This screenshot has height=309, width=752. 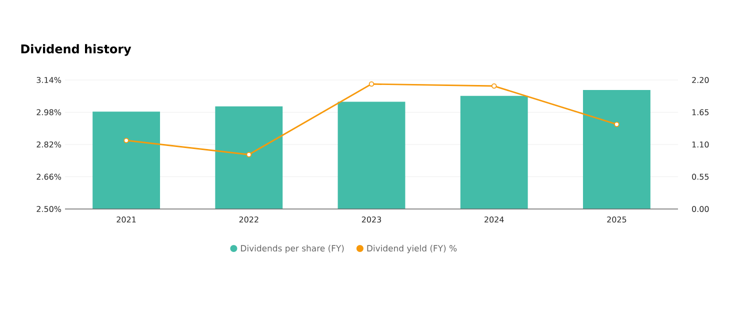 What do you see at coordinates (412, 249) in the screenshot?
I see `legend-label: Dividend yield (FY) %` at bounding box center [412, 249].